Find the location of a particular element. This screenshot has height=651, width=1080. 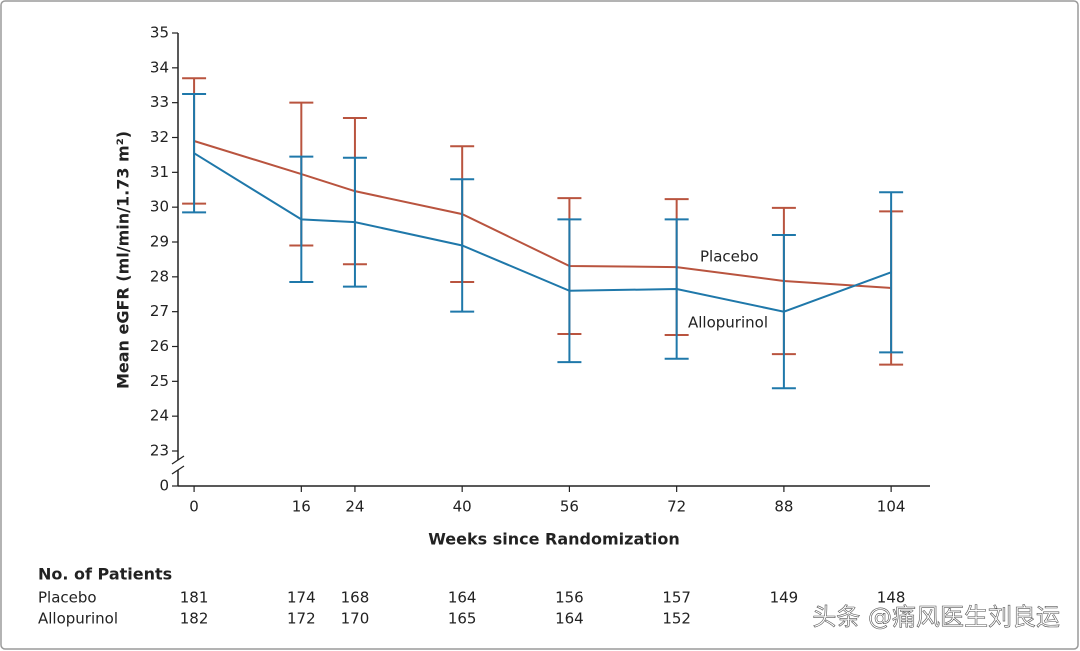

table-count: 182 is located at coordinates (194, 619).